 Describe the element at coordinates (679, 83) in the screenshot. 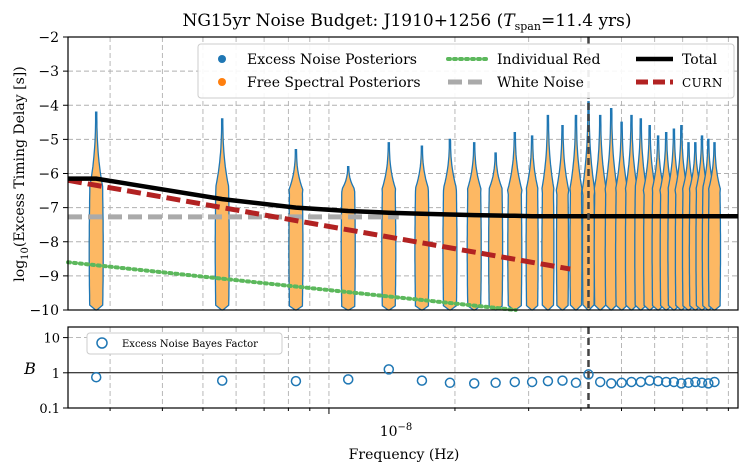

I see `legend-entry-curn: CURN` at that location.